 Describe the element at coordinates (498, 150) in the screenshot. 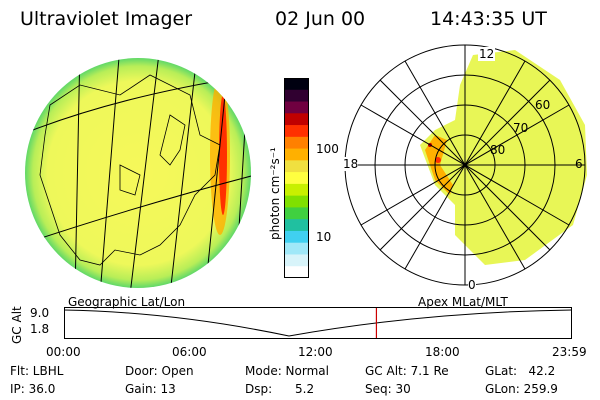

I see `mlat-80-label: 80` at that location.